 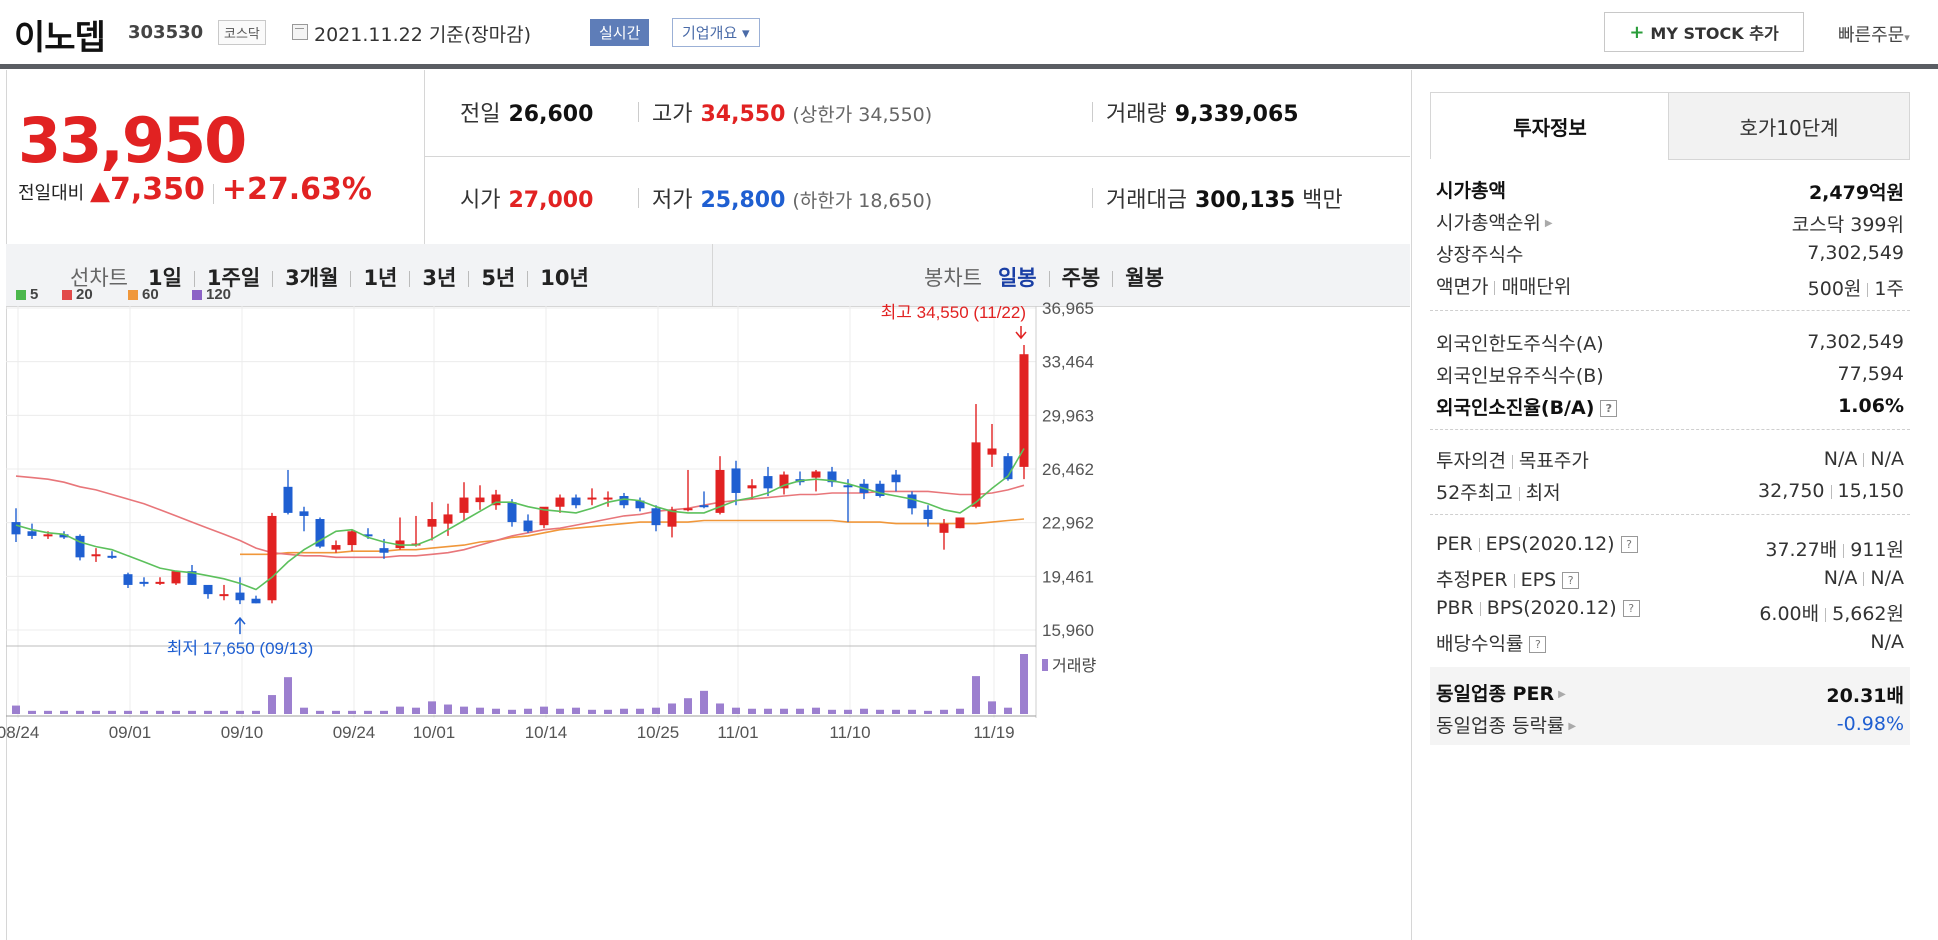 I want to click on stat-value: 26,600, so click(x=551, y=114).